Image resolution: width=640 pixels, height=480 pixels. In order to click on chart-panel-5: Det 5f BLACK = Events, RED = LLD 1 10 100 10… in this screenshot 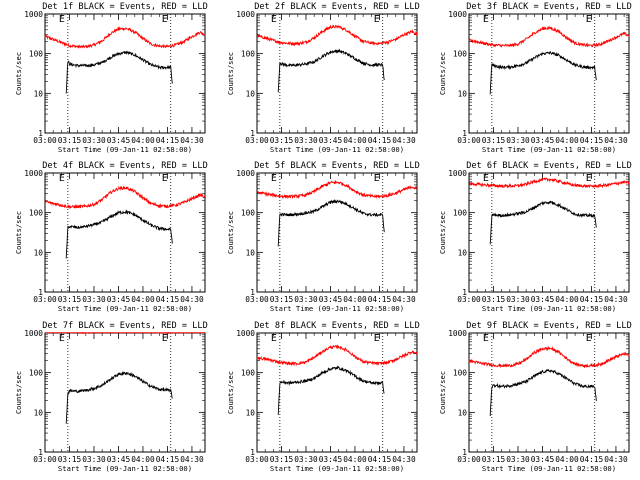, I will do `click(323, 237)`.